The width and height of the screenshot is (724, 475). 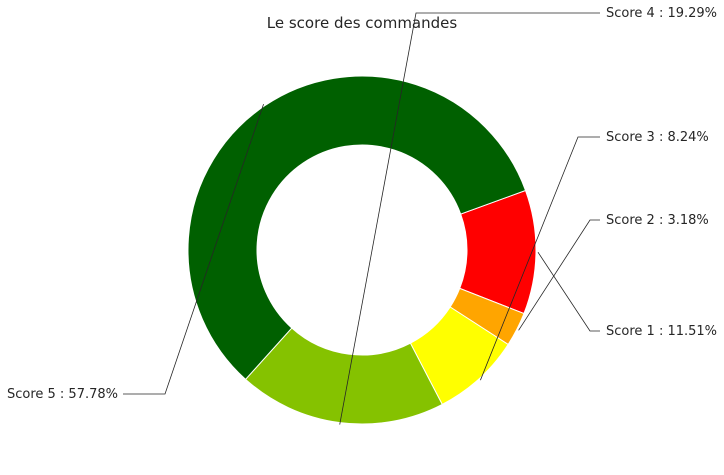 I want to click on chart-title: Le score des commandes, so click(x=362, y=23).